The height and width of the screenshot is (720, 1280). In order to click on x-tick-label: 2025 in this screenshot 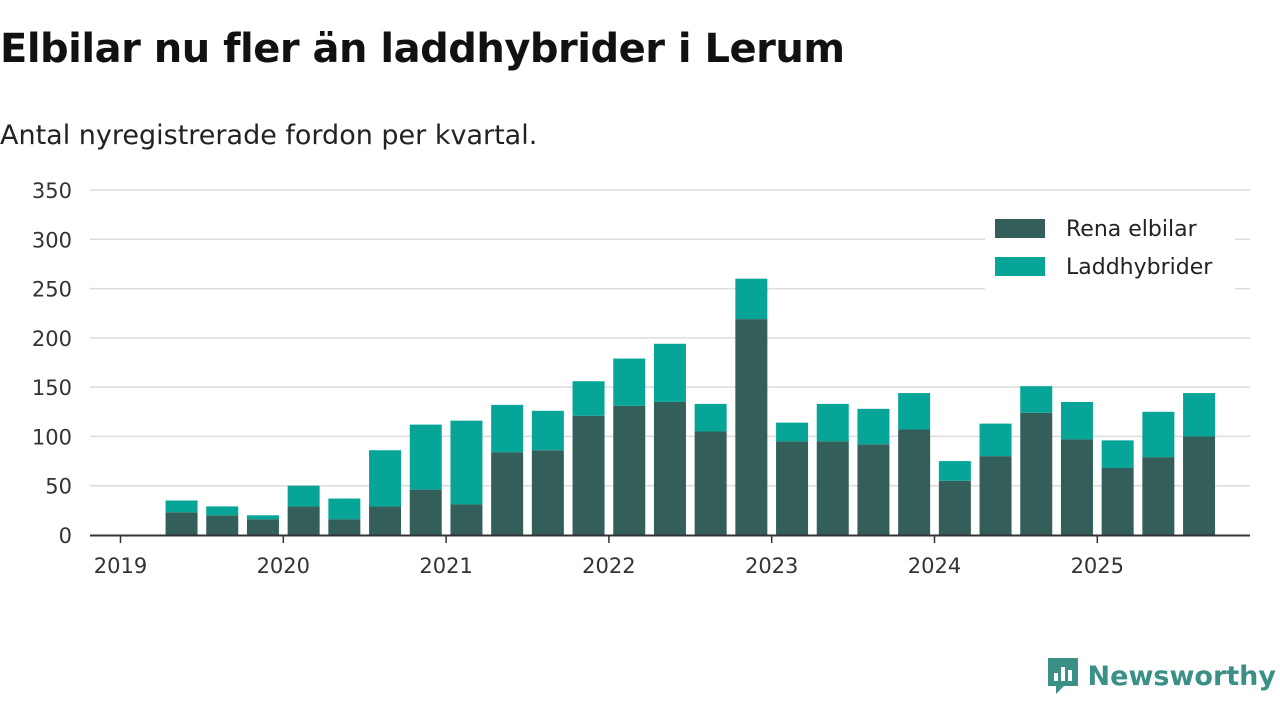, I will do `click(1097, 566)`.